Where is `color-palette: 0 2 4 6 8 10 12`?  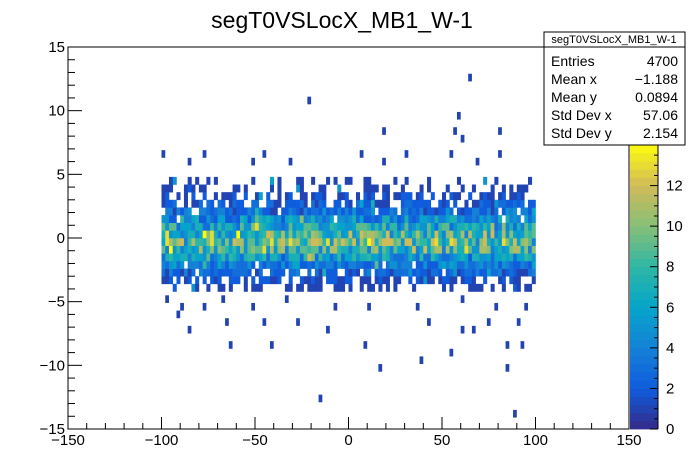
color-palette: 0 2 4 6 8 10 12 is located at coordinates (656, 291).